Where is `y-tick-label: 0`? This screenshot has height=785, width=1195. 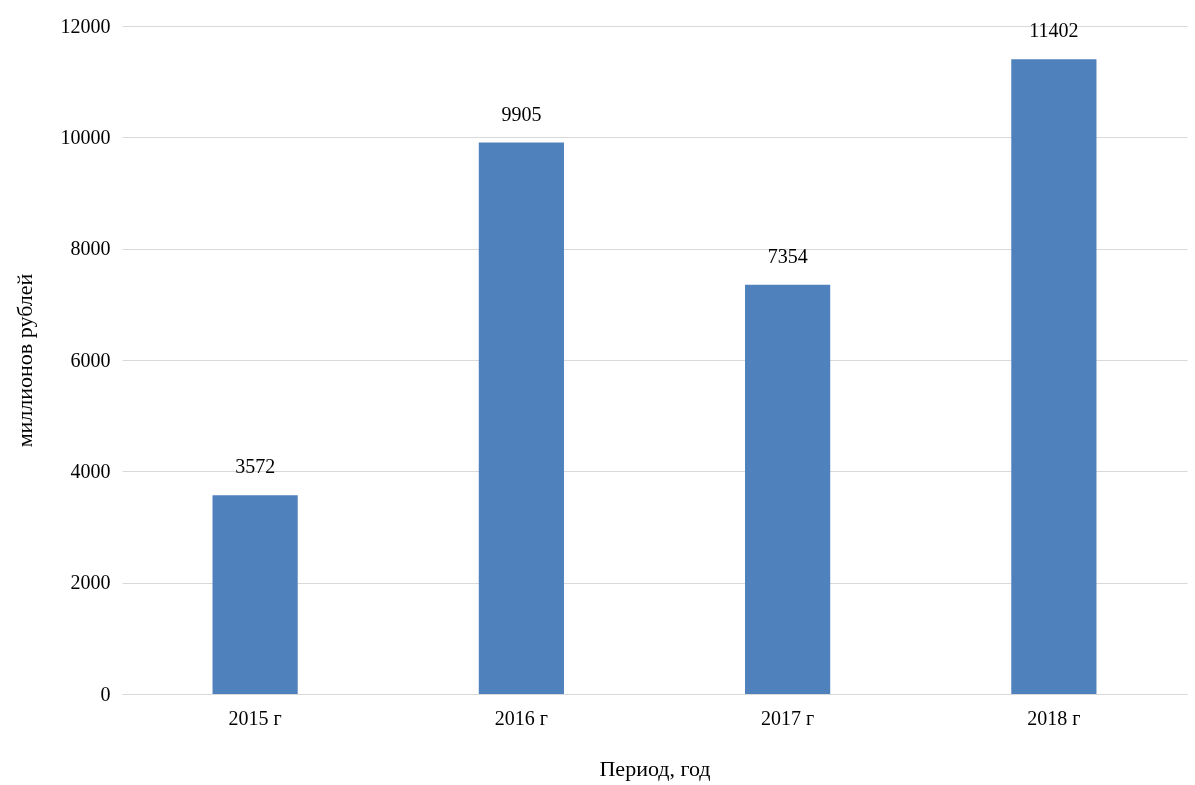 y-tick-label: 0 is located at coordinates (105, 693).